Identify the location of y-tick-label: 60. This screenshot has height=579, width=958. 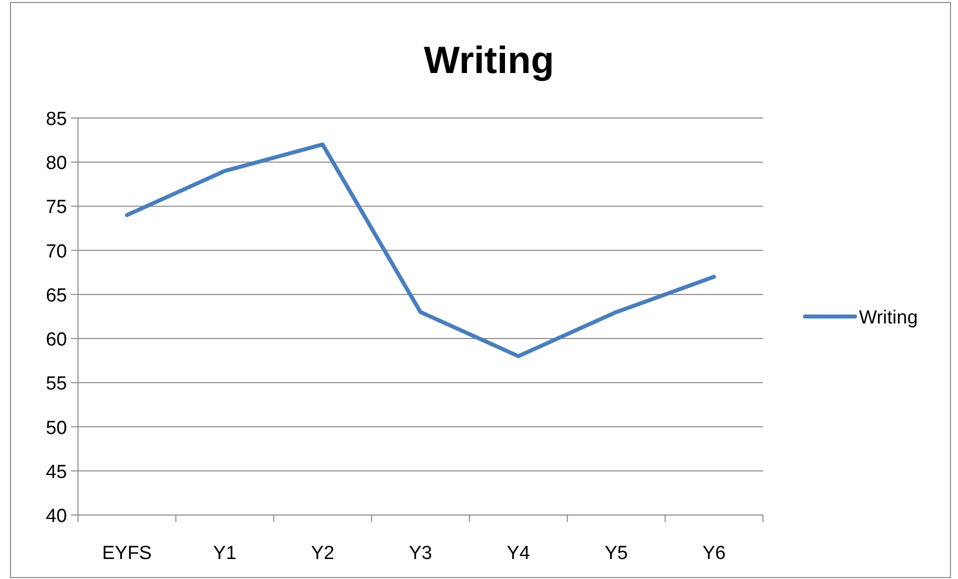
(56, 340).